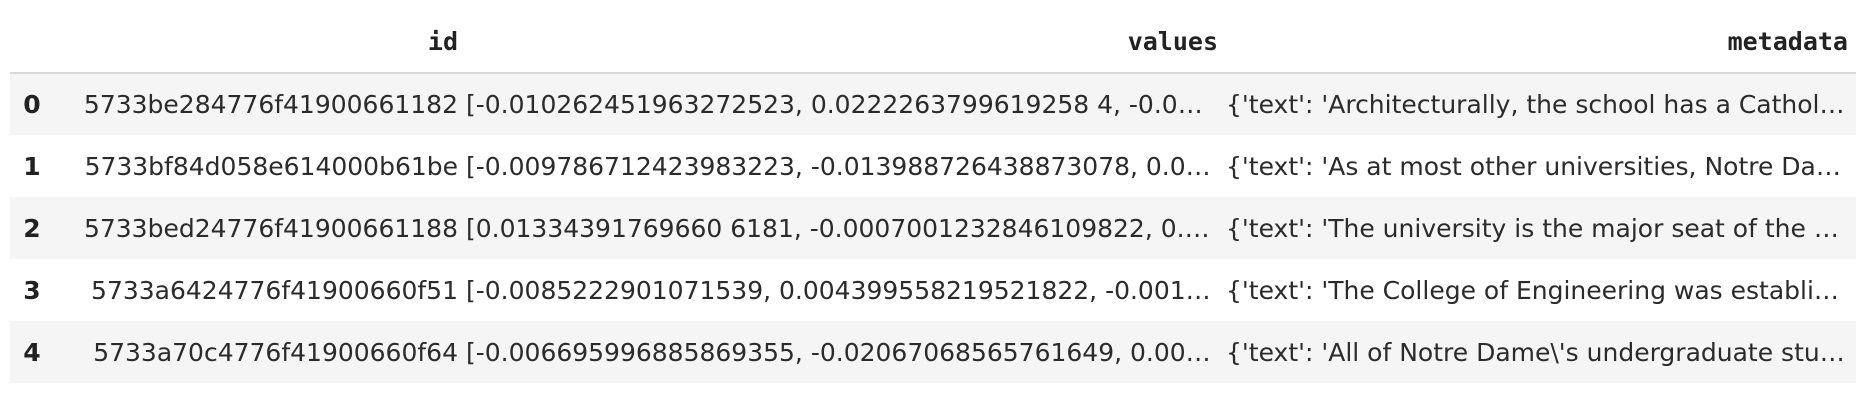 This screenshot has height=404, width=1866. I want to click on index-header, so click(32, 42).